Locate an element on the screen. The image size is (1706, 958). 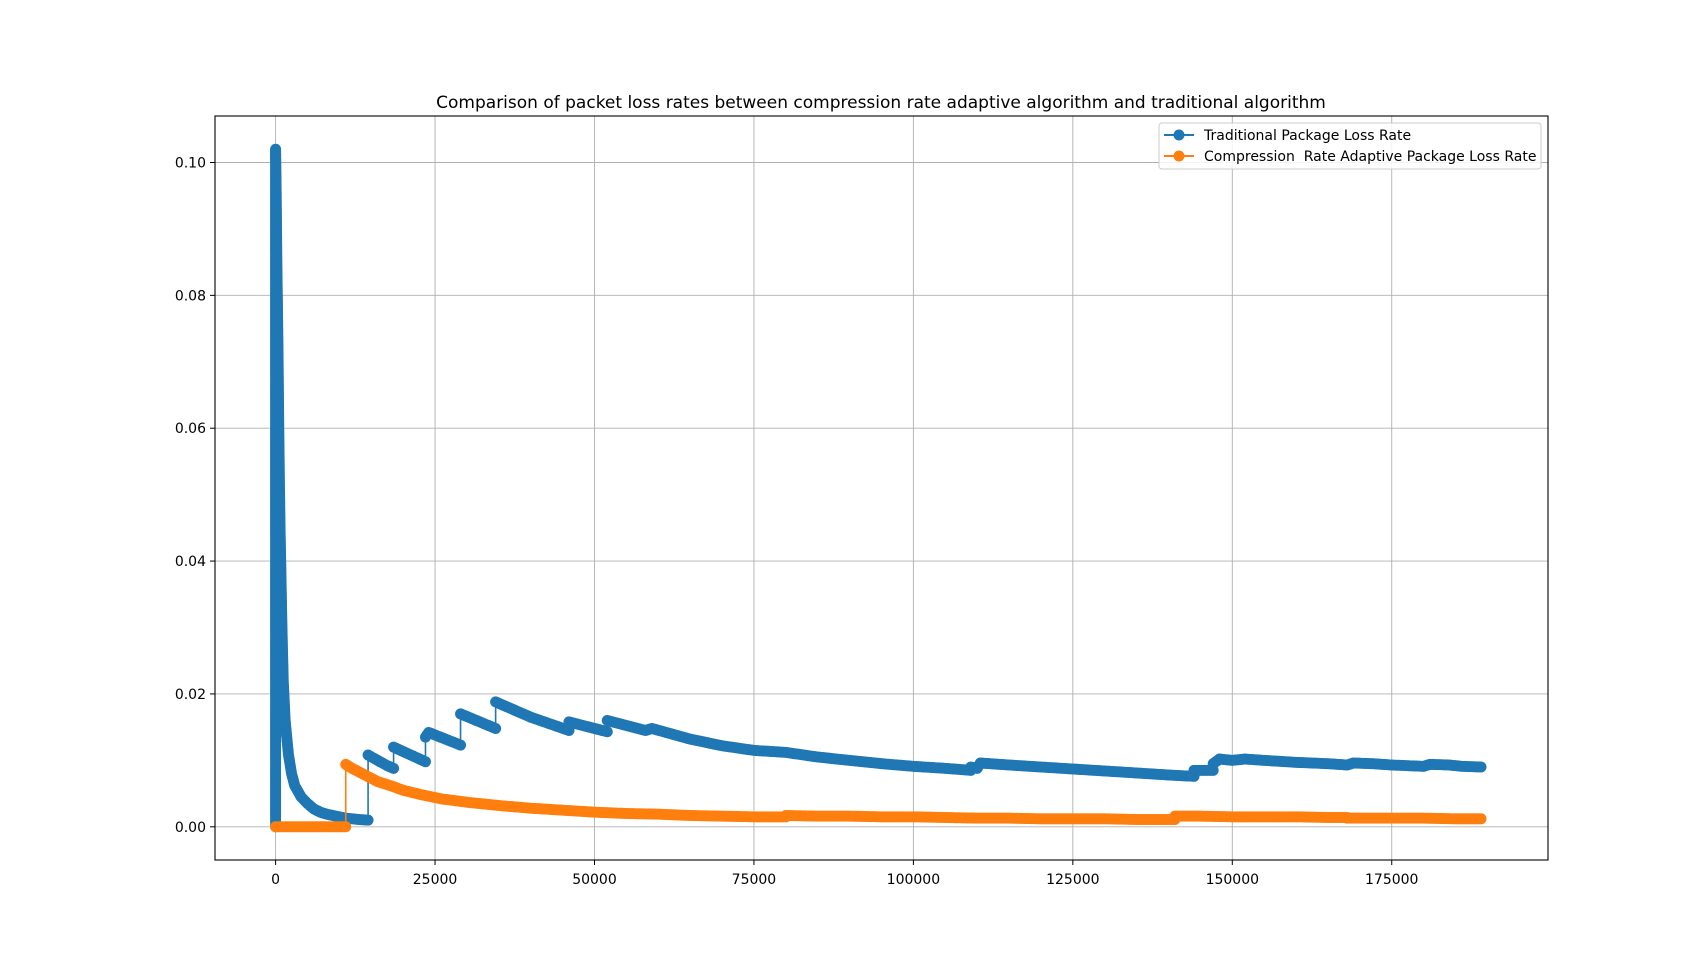
y-tick-label: 0.04 is located at coordinates (190, 562).